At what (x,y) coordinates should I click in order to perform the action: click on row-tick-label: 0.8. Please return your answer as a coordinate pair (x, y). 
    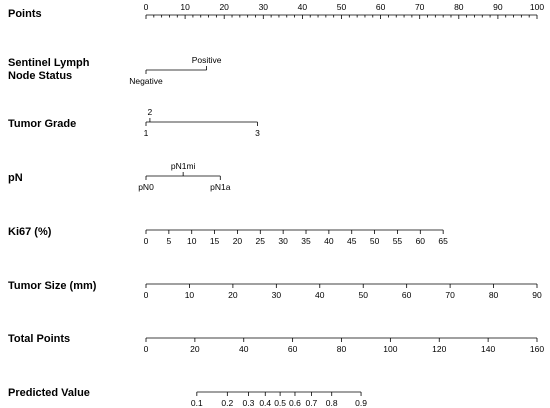
    Looking at the image, I should click on (332, 403).